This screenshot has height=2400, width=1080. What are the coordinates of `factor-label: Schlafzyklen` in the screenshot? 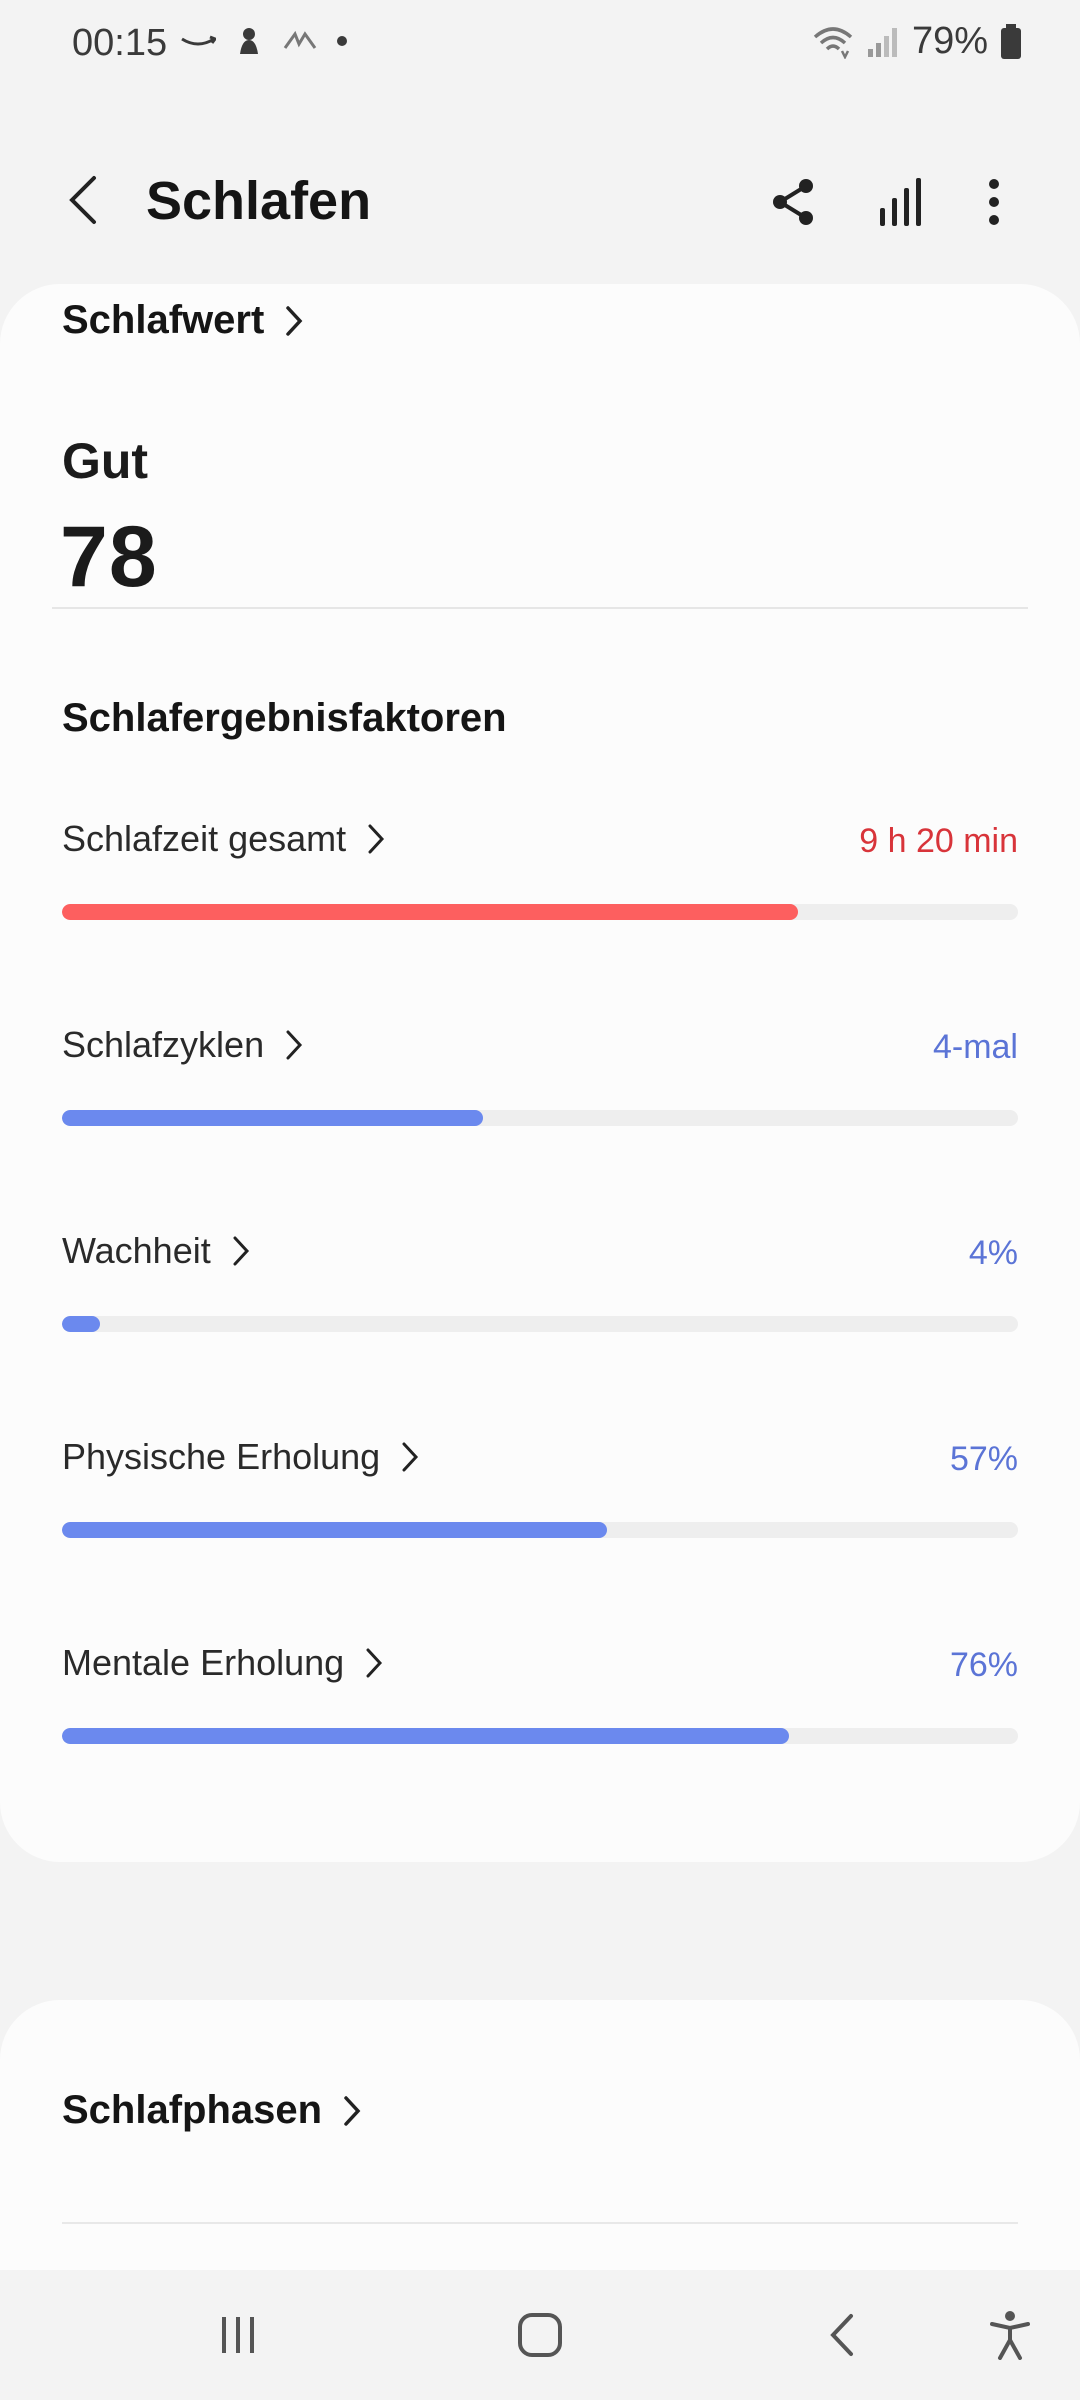 It's located at (163, 1044).